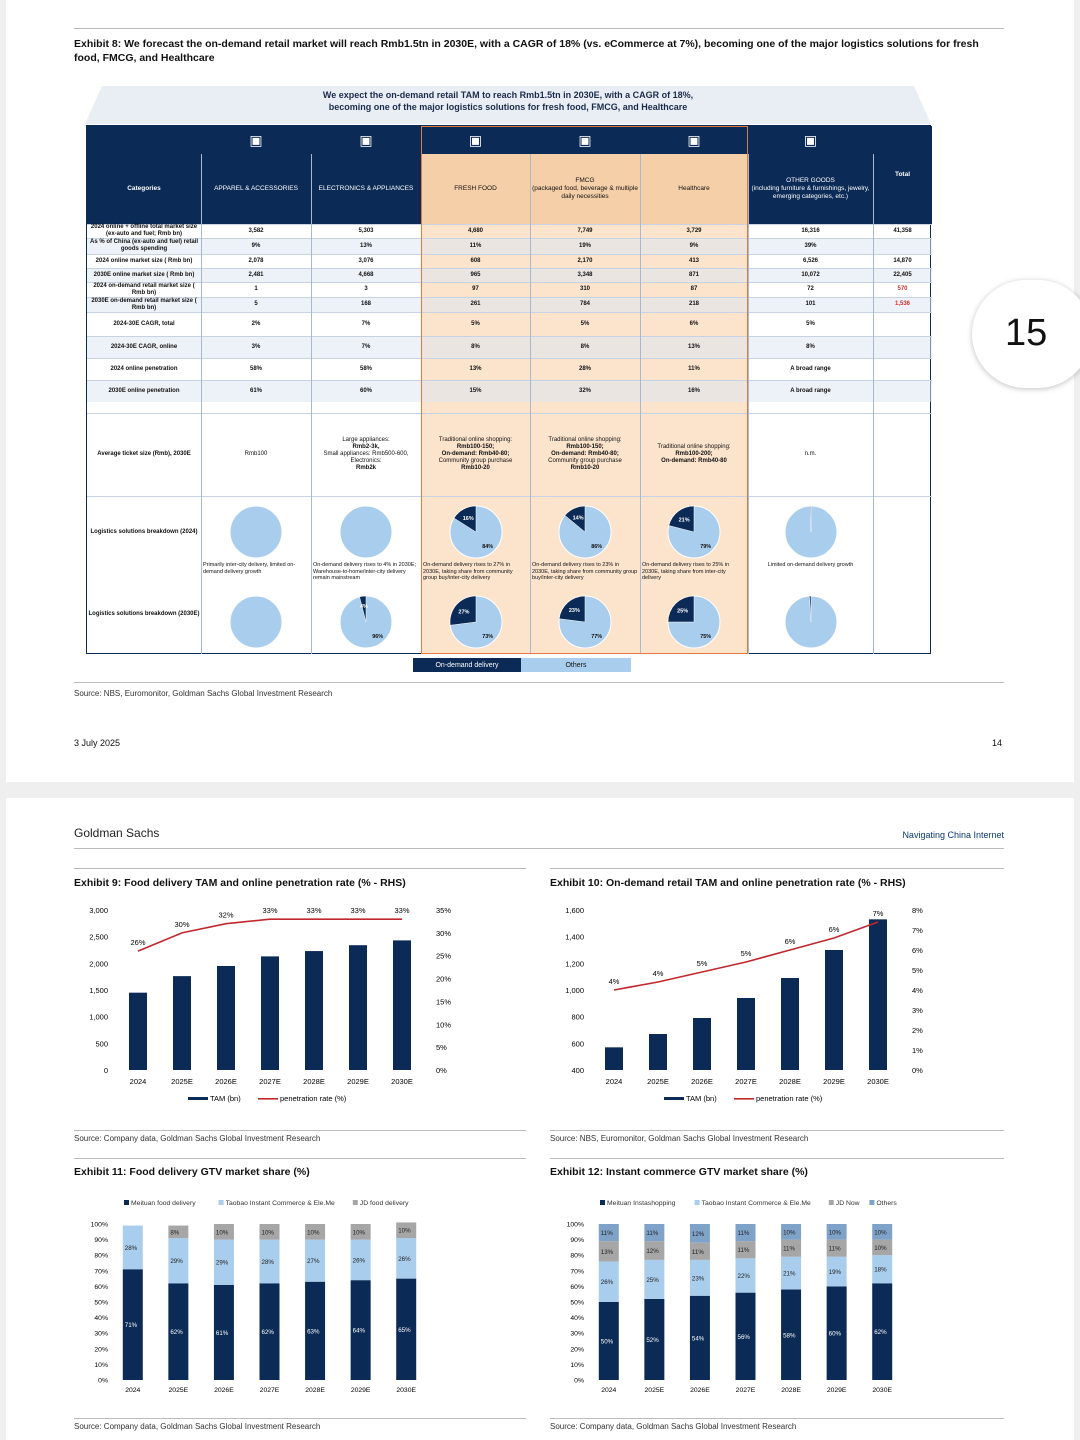 The height and width of the screenshot is (1440, 1080). I want to click on y-tick-label: 400, so click(577, 1070).